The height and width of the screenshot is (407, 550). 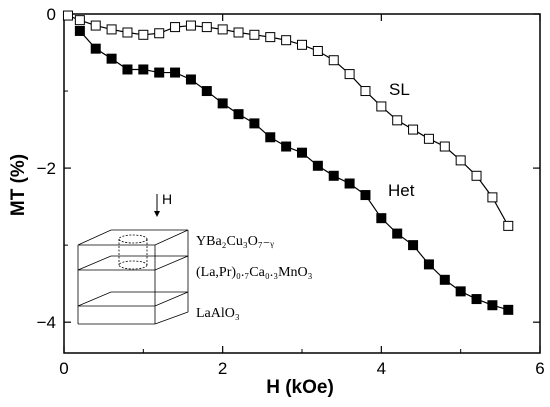 I want to click on ring-electrode-bottom, so click(x=133, y=265).